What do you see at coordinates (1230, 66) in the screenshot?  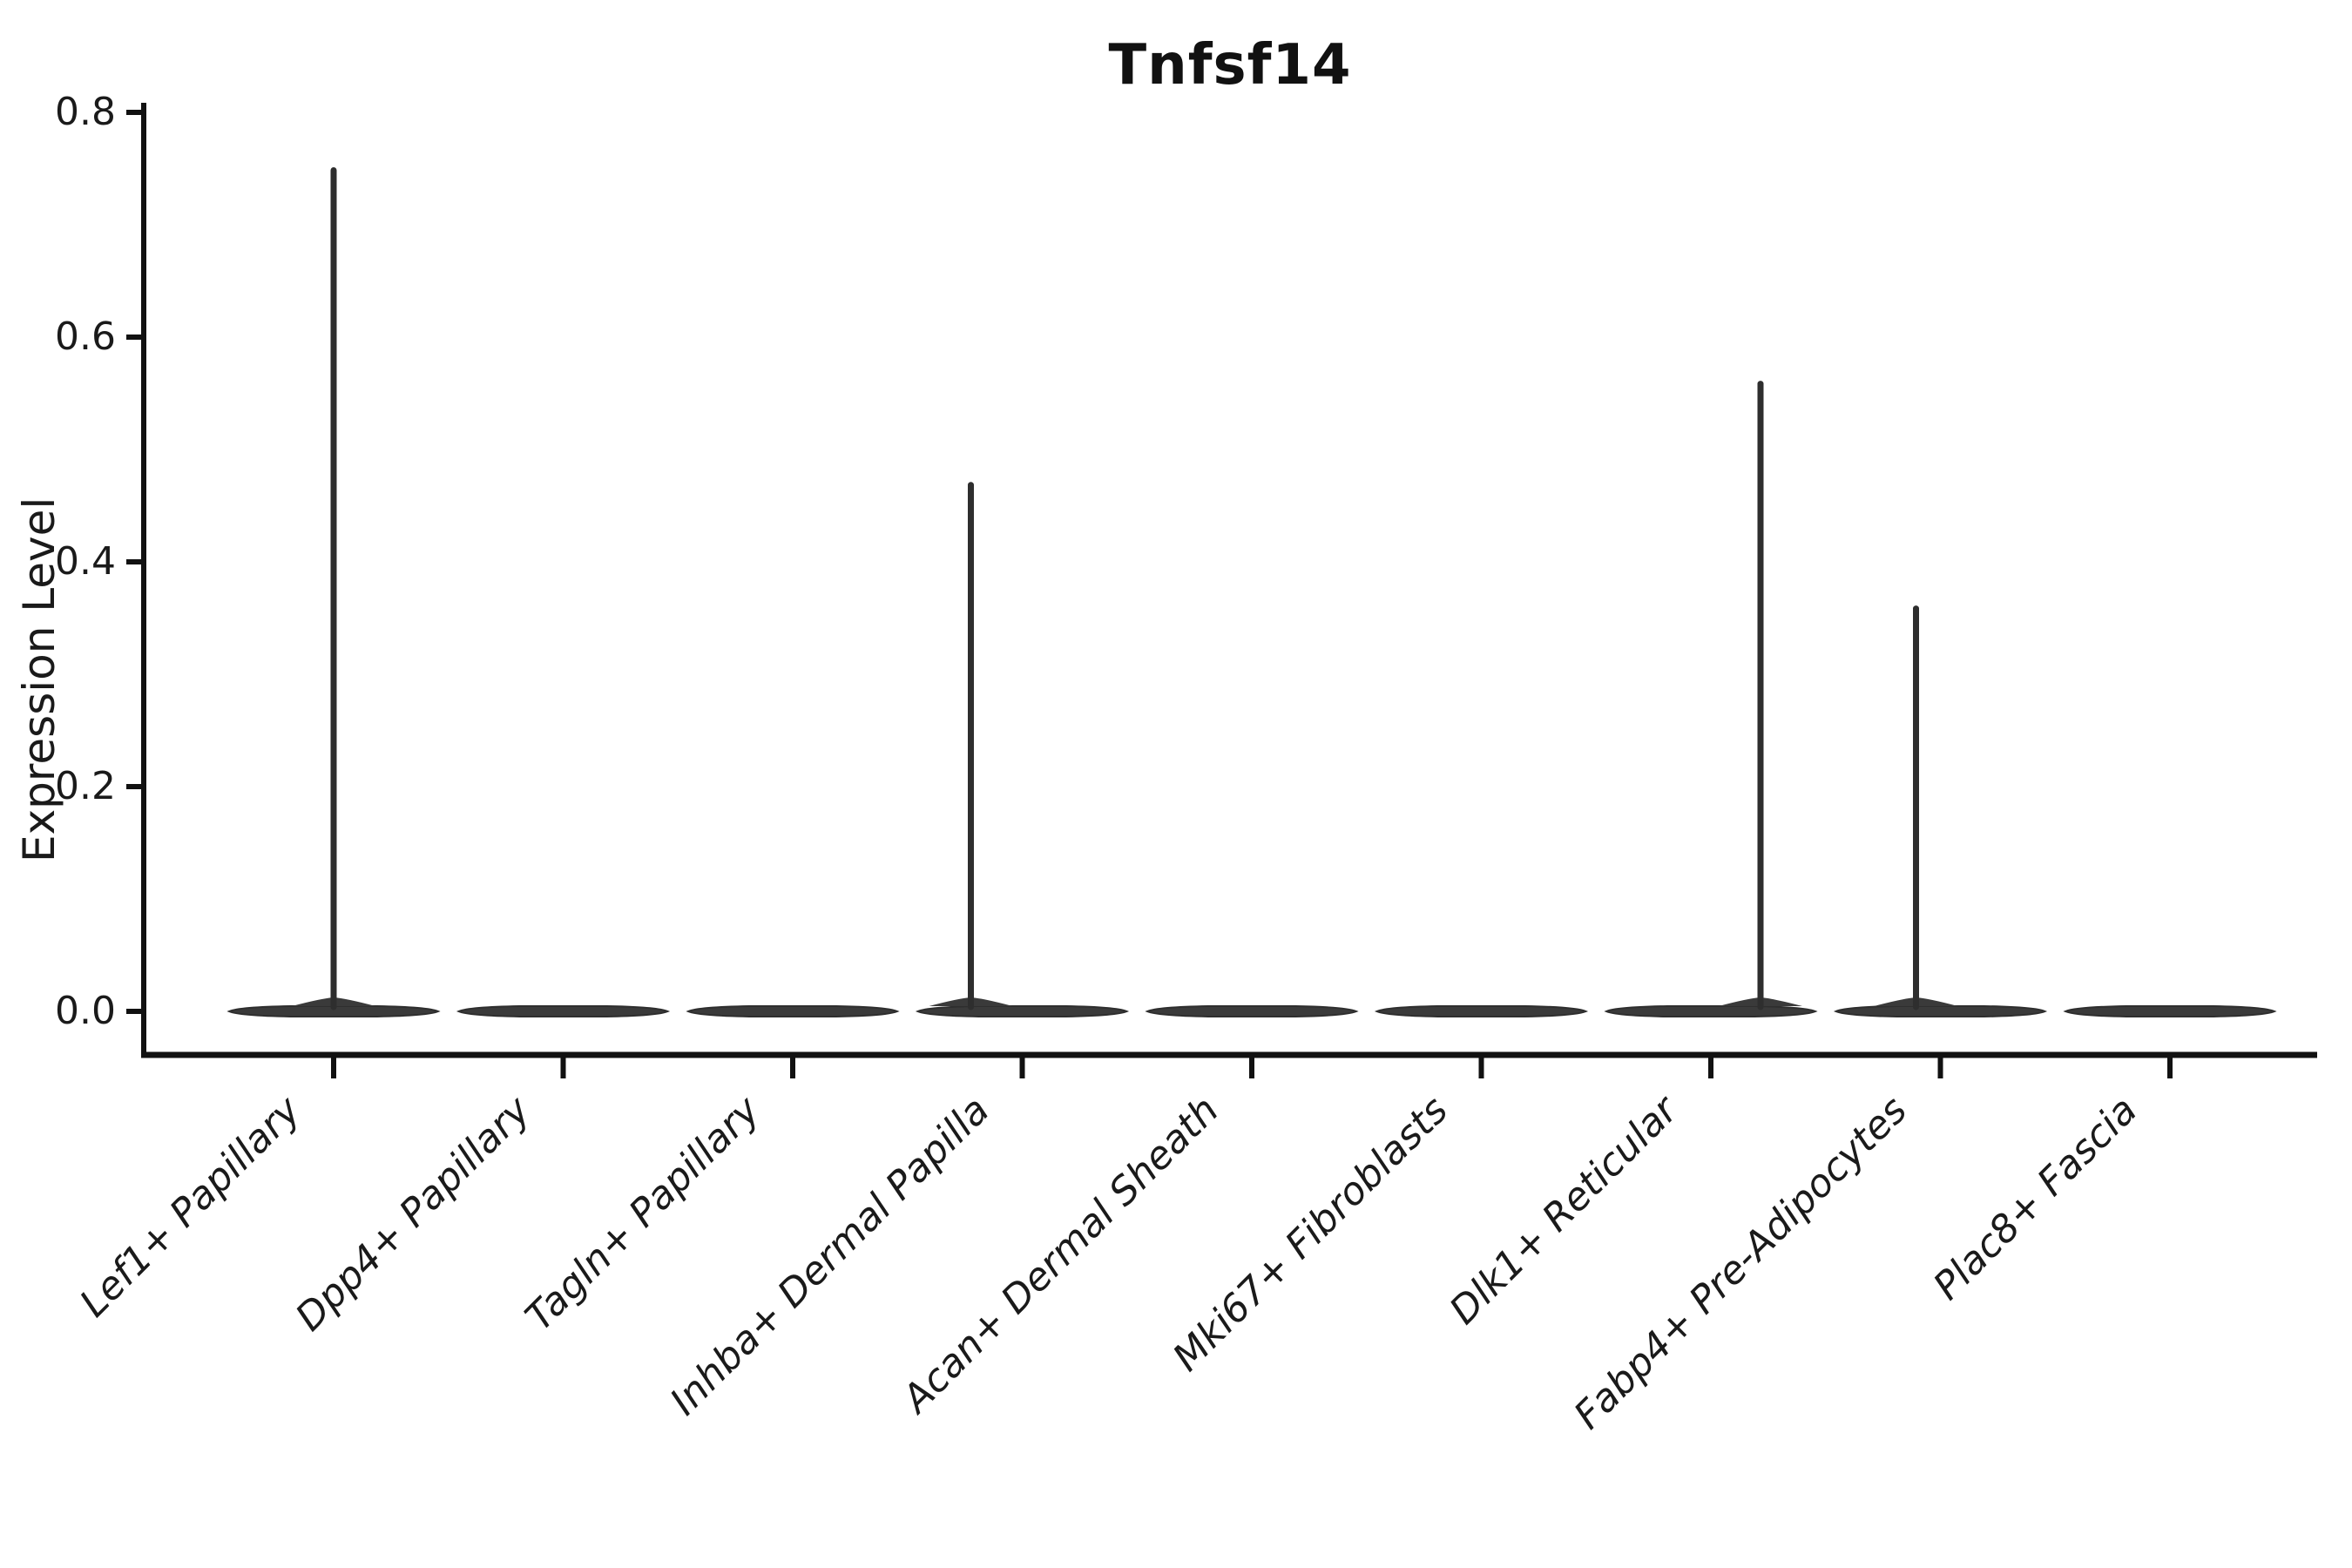 I see `chart-title: Tnfsf14` at bounding box center [1230, 66].